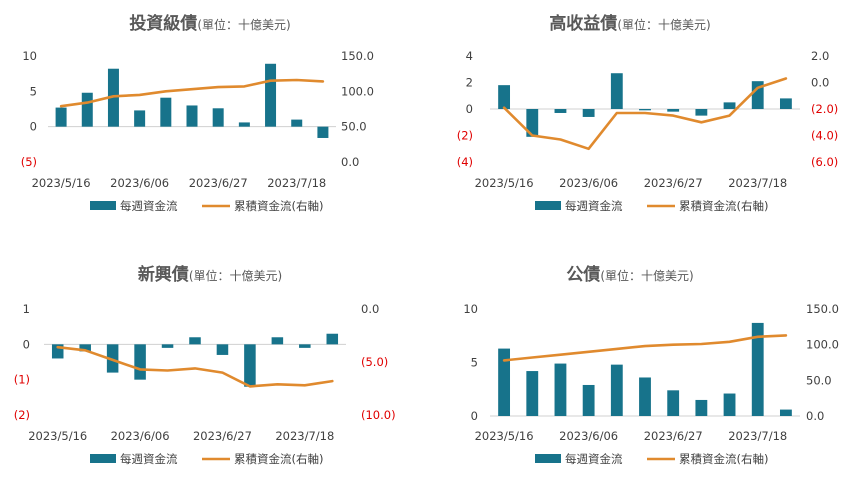 This screenshot has height=481, width=844. Describe the element at coordinates (357, 91) in the screenshot. I see `right-axis-tick-label: 100.0` at that location.